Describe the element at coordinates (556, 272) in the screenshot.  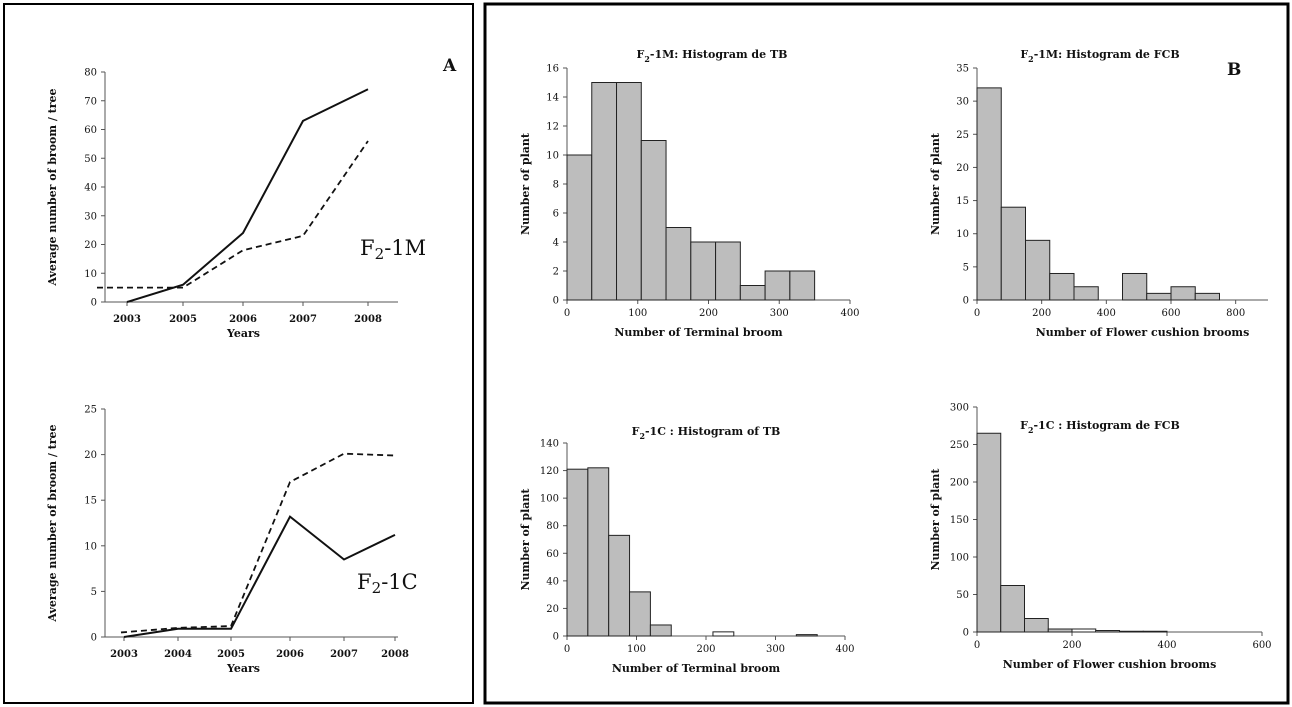
I see `y-tick-label: 2` at that location.